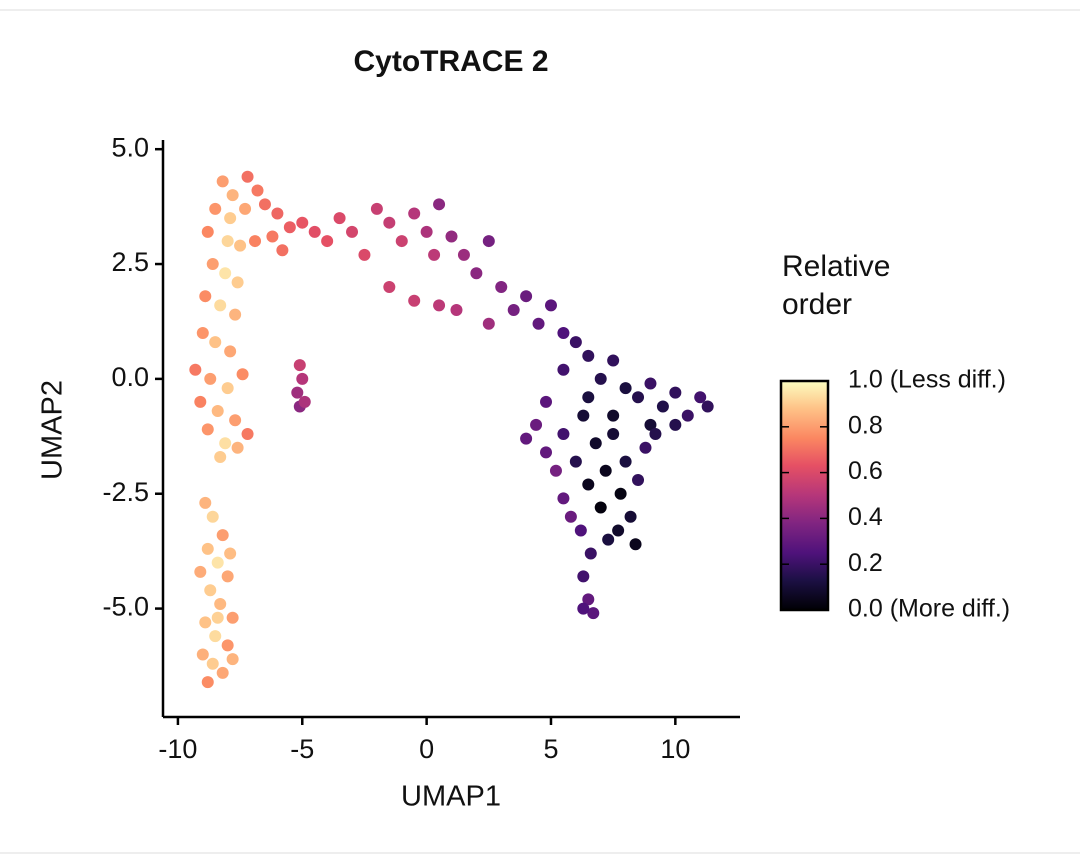 This screenshot has height=864, width=1080. Describe the element at coordinates (927, 380) in the screenshot. I see `colorbar-tick-label: 1.0 (Less diff.)` at that location.